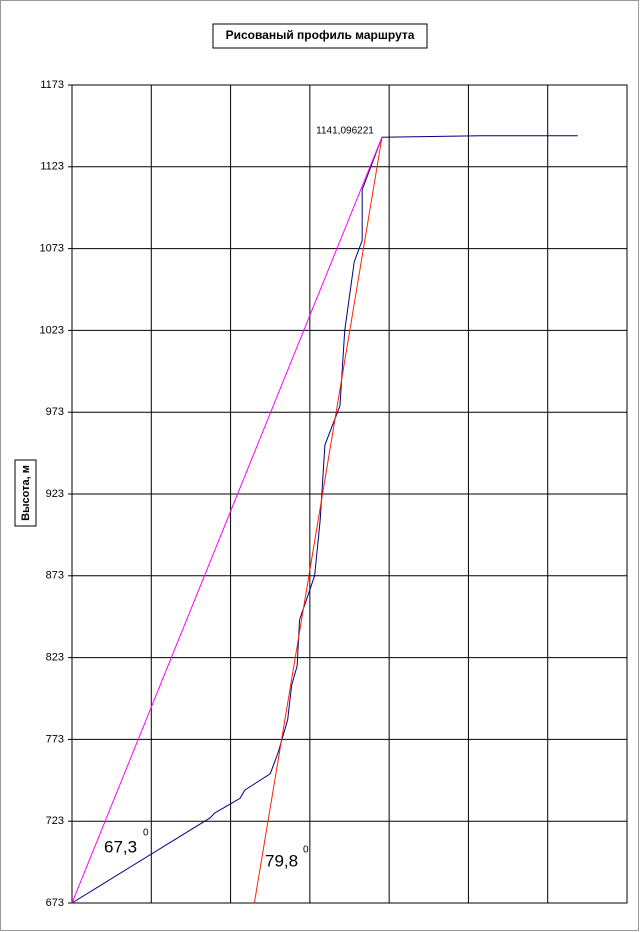 This screenshot has height=932, width=641. What do you see at coordinates (281, 860) in the screenshot?
I see `annotation: 79,8` at bounding box center [281, 860].